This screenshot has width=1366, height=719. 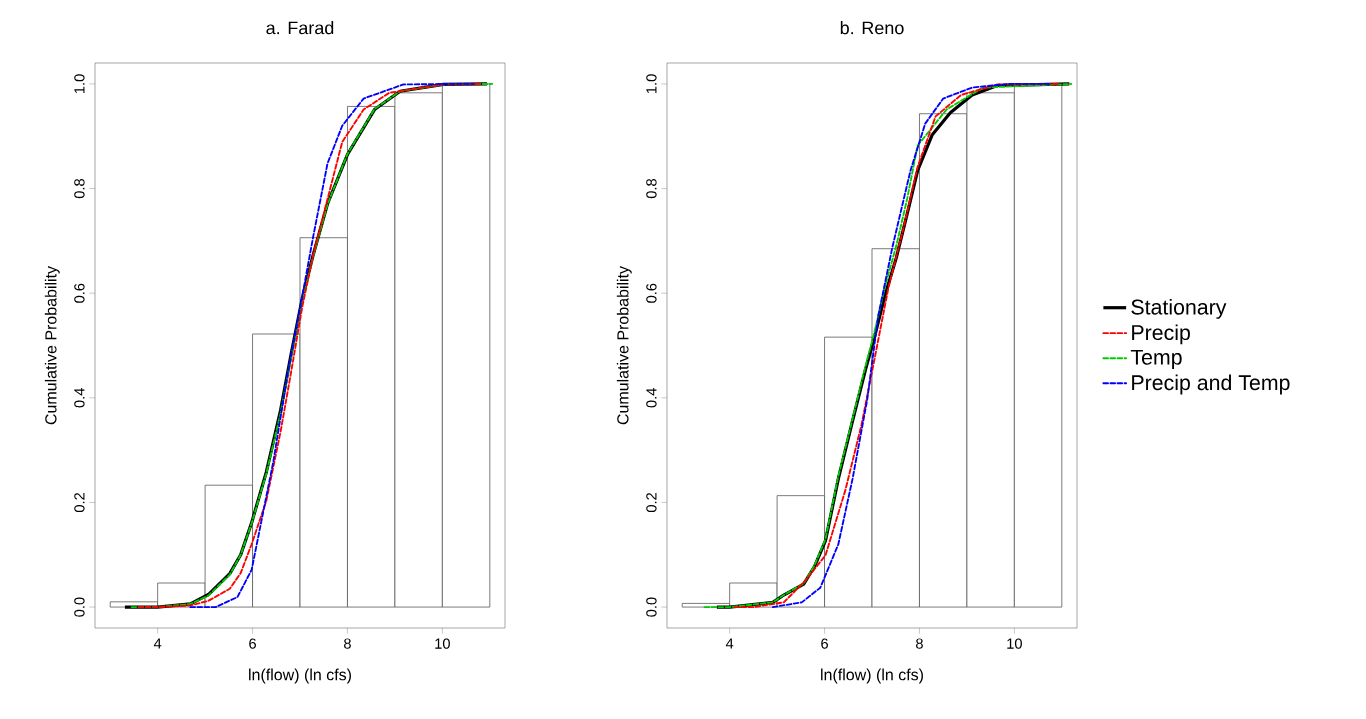 I want to click on legend-label: Precip and Temp, so click(x=1211, y=384).